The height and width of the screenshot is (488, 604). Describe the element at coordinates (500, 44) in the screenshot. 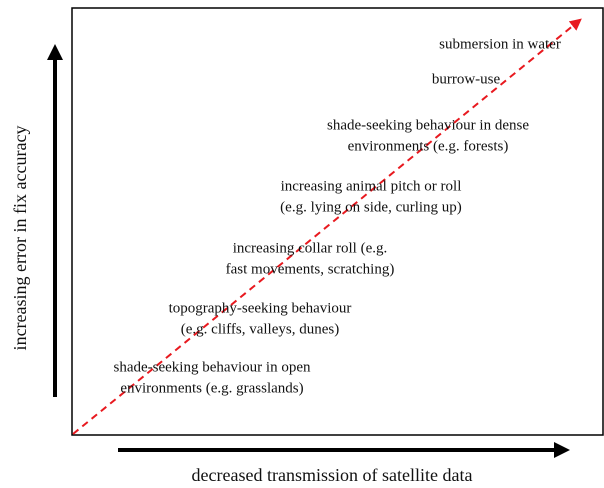

I see `behaviour-label: submersion in water` at that location.